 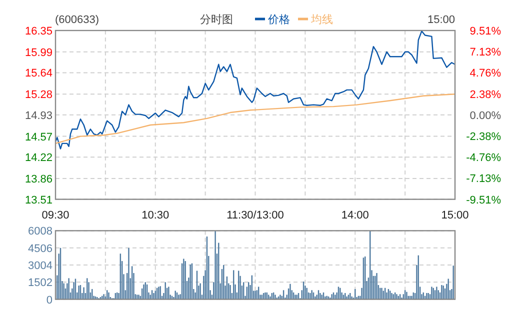 I want to click on legend-label: 价格, so click(x=278, y=20).